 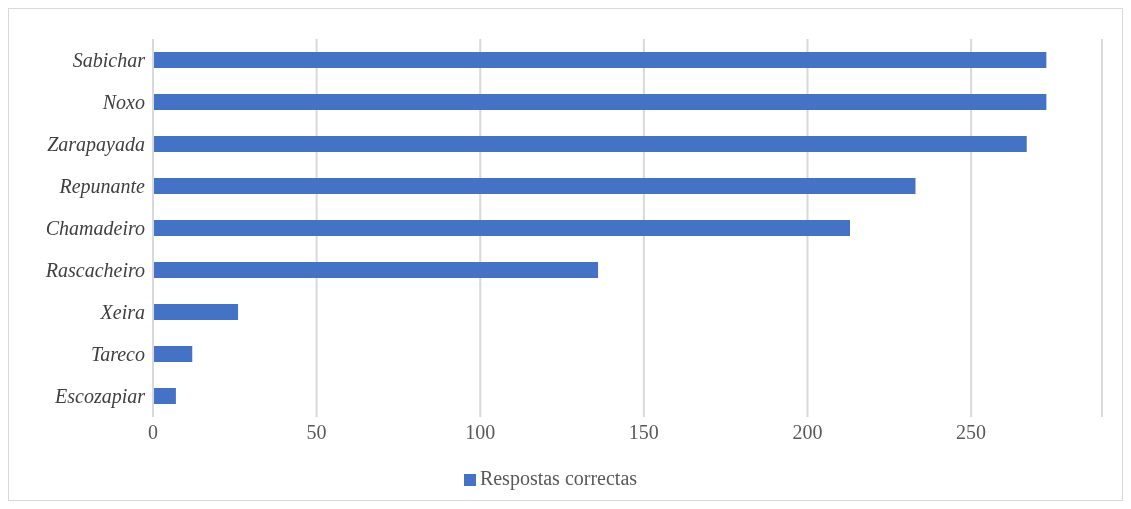 I want to click on x-tick-label: 150, so click(x=643, y=432).